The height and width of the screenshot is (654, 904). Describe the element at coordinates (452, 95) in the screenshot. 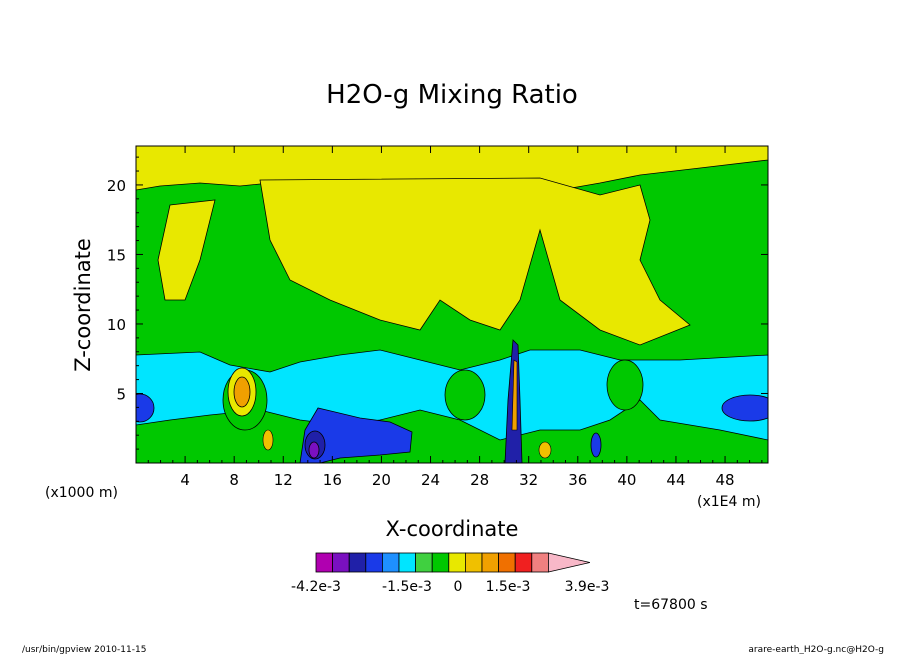

I see `chart-title: H2O-g Mixing Ratio` at that location.